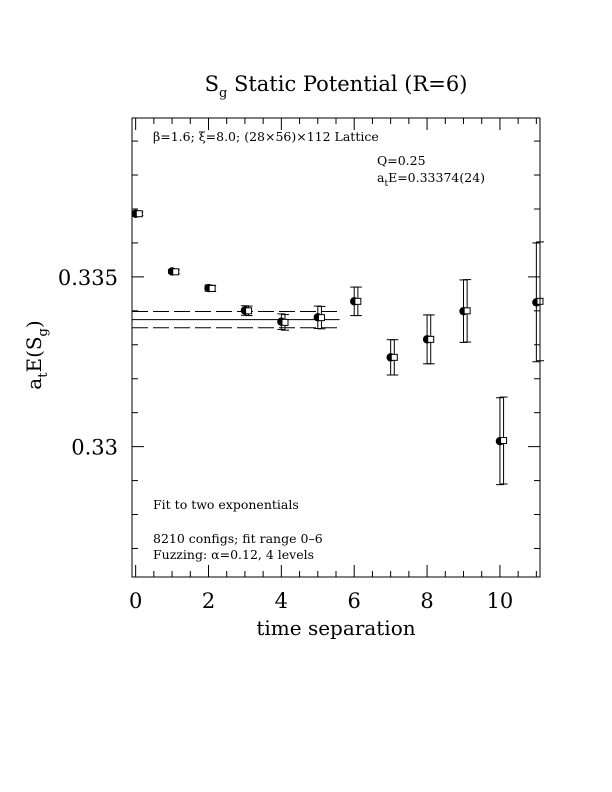  What do you see at coordinates (267, 554) in the screenshot?
I see `fuzzing-post: =0.12, 4 levels` at bounding box center [267, 554].